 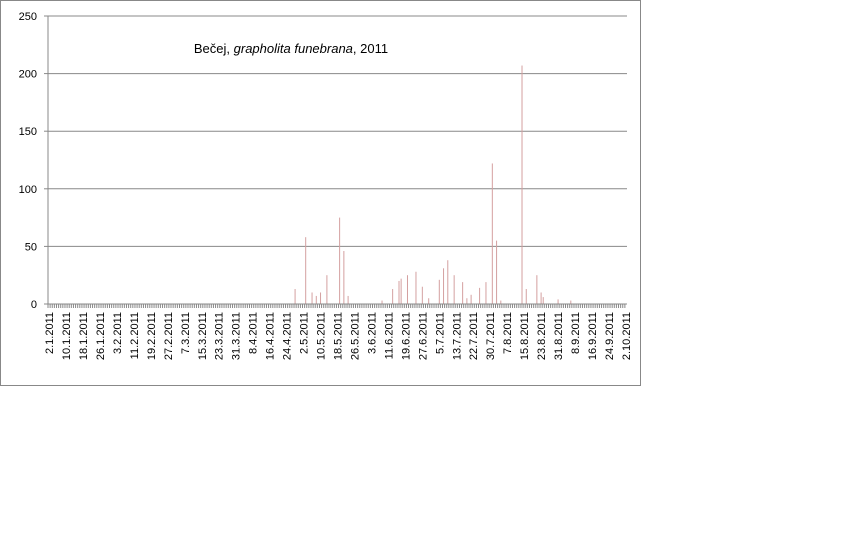 I want to click on x-tick-label: 18.1.2011, so click(x=84, y=336).